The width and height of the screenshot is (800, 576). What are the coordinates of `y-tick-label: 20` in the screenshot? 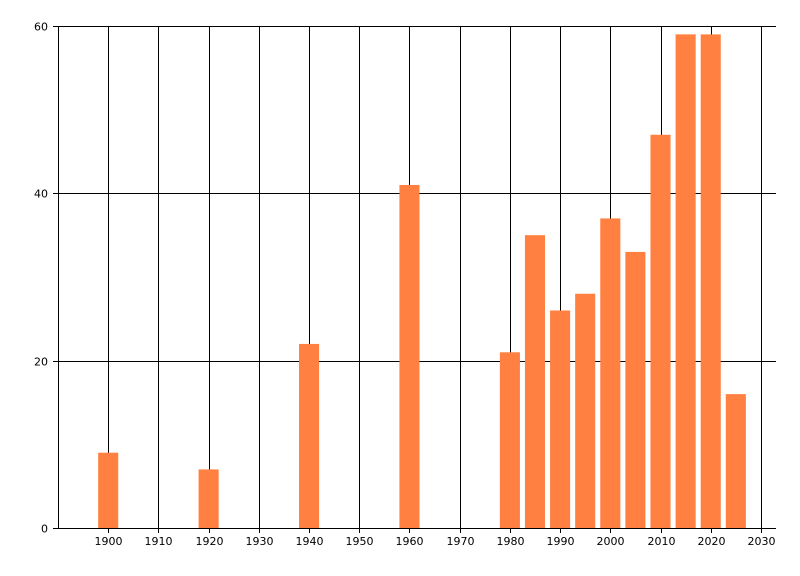 It's located at (41, 362).